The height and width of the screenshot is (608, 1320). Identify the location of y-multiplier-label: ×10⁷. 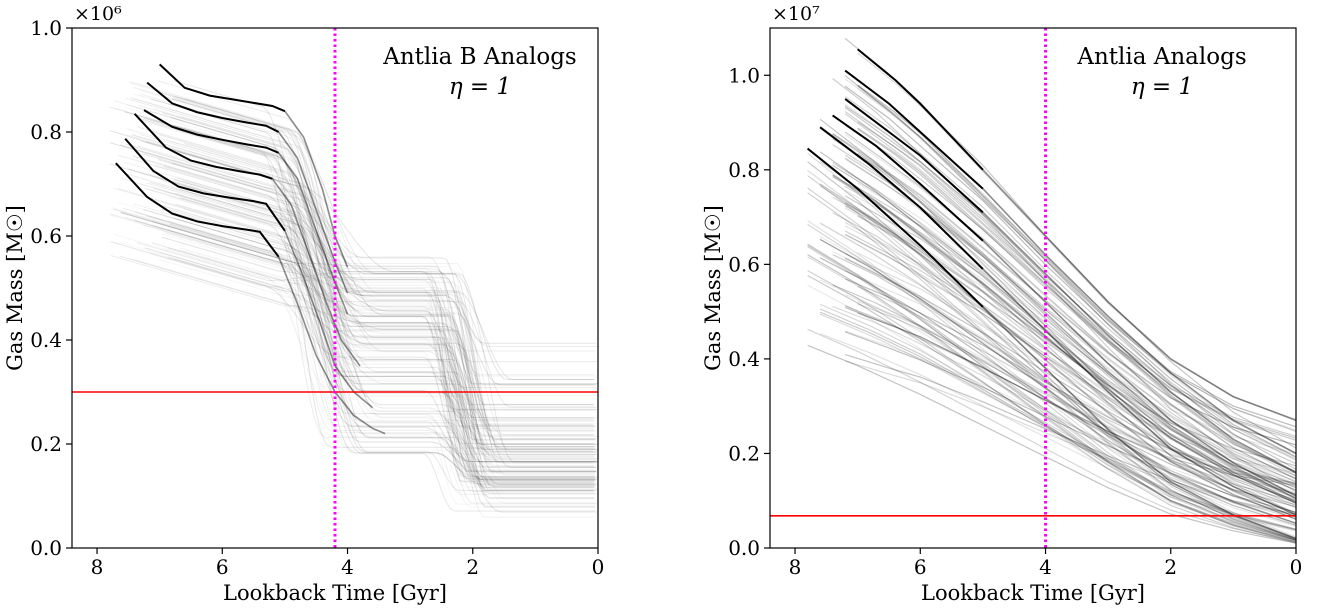
(796, 14).